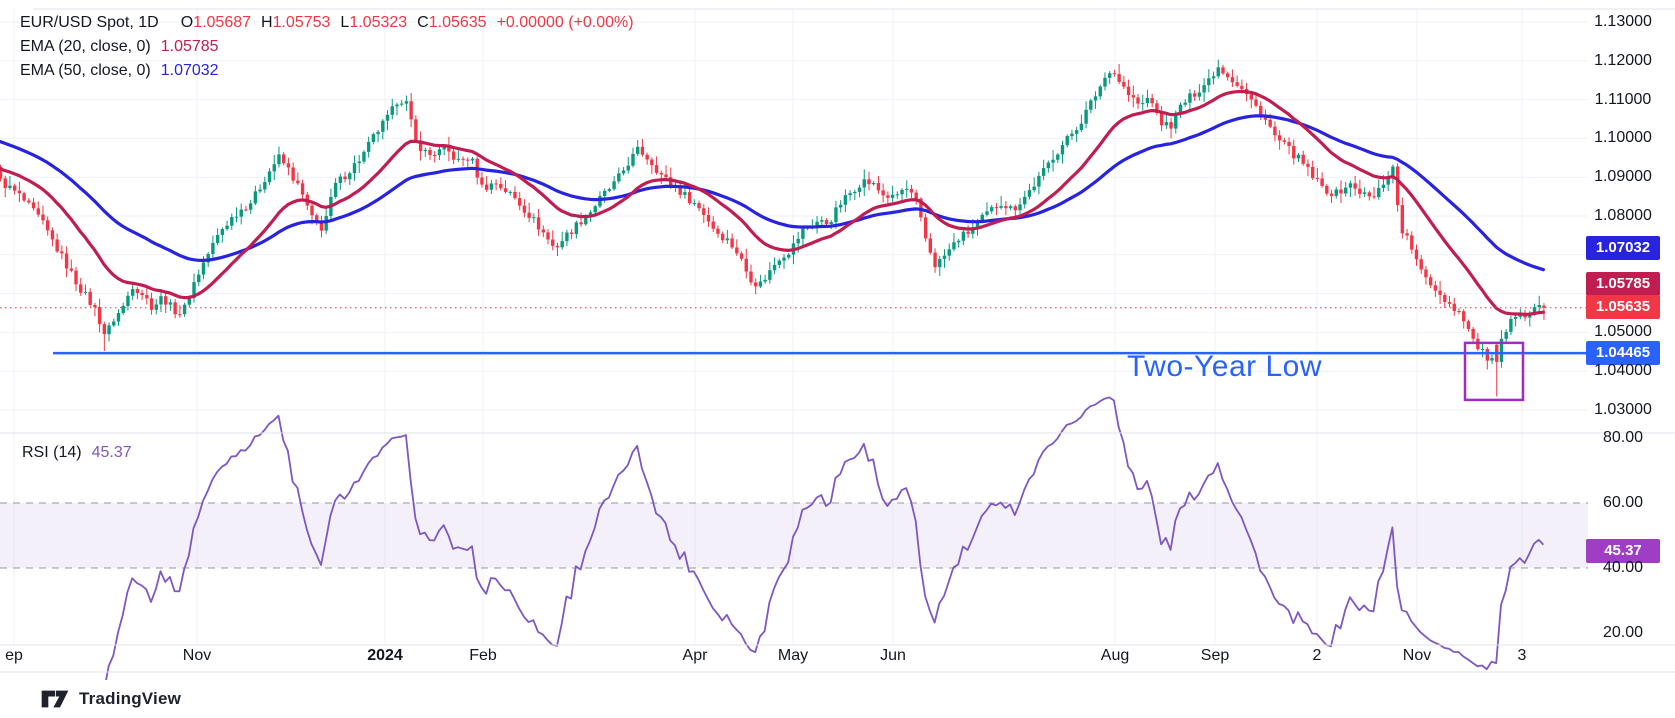 This screenshot has width=1675, height=718. What do you see at coordinates (52, 452) in the screenshot?
I see `rsi-label: RSI (14)` at bounding box center [52, 452].